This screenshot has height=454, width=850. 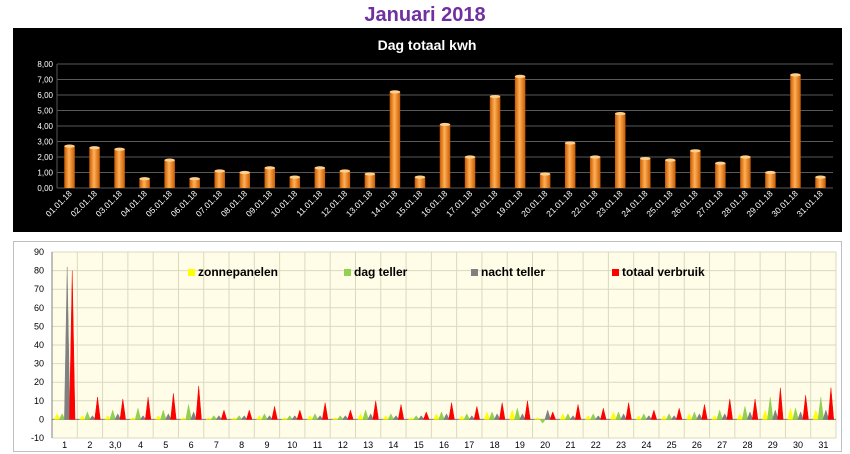 What do you see at coordinates (393, 445) in the screenshot?
I see `x-tick-label: 14` at bounding box center [393, 445].